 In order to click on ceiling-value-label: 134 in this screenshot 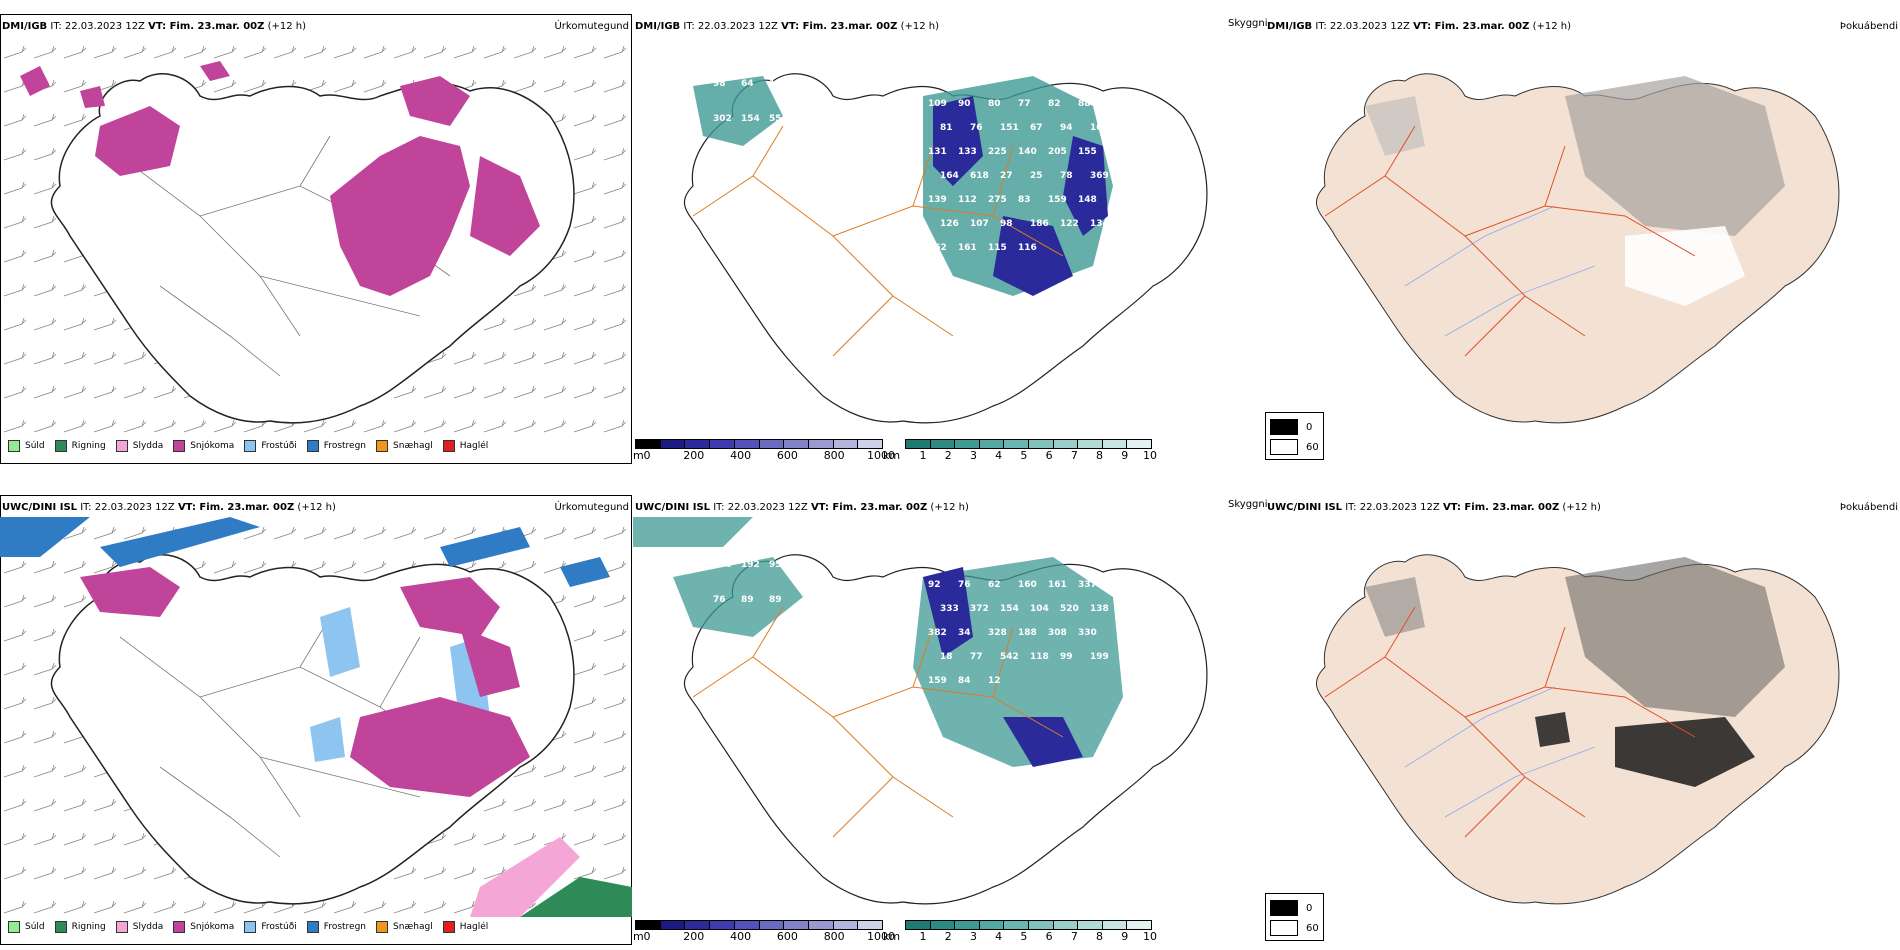, I will do `click(1099, 224)`.